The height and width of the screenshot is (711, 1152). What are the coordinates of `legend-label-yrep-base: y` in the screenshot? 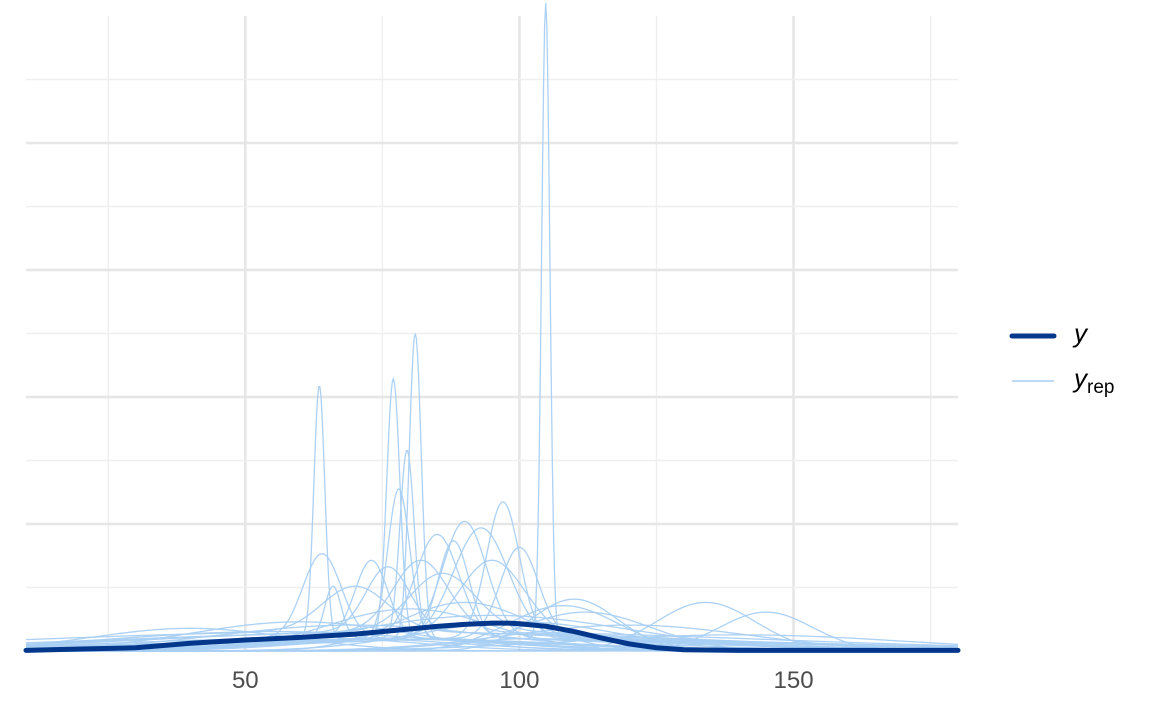 It's located at (1080, 378).